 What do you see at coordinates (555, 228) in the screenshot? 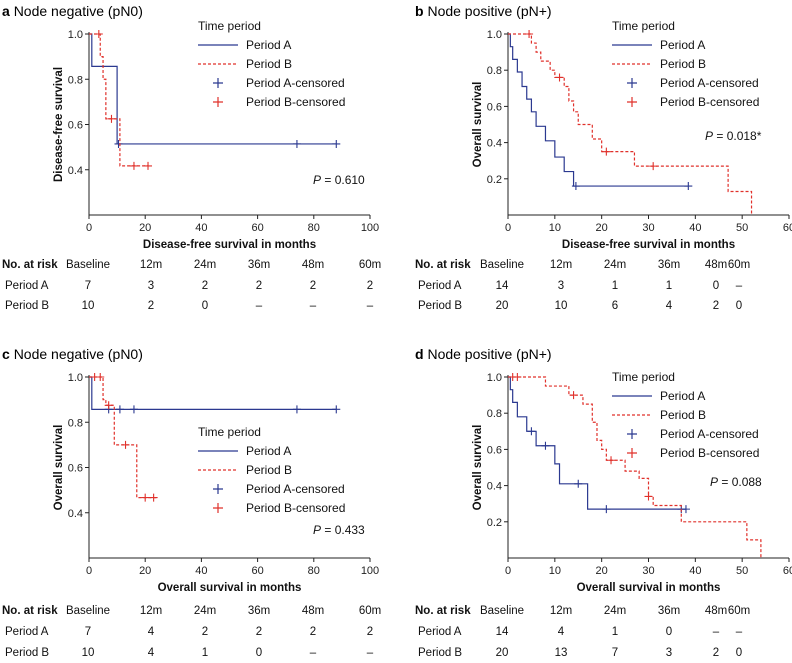
I see `x-tick-label: 10` at bounding box center [555, 228].